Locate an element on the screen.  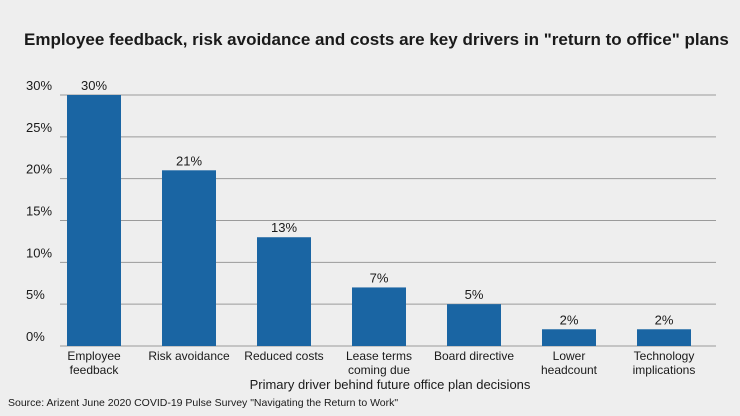
bar-value-label: 21% is located at coordinates (189, 160).